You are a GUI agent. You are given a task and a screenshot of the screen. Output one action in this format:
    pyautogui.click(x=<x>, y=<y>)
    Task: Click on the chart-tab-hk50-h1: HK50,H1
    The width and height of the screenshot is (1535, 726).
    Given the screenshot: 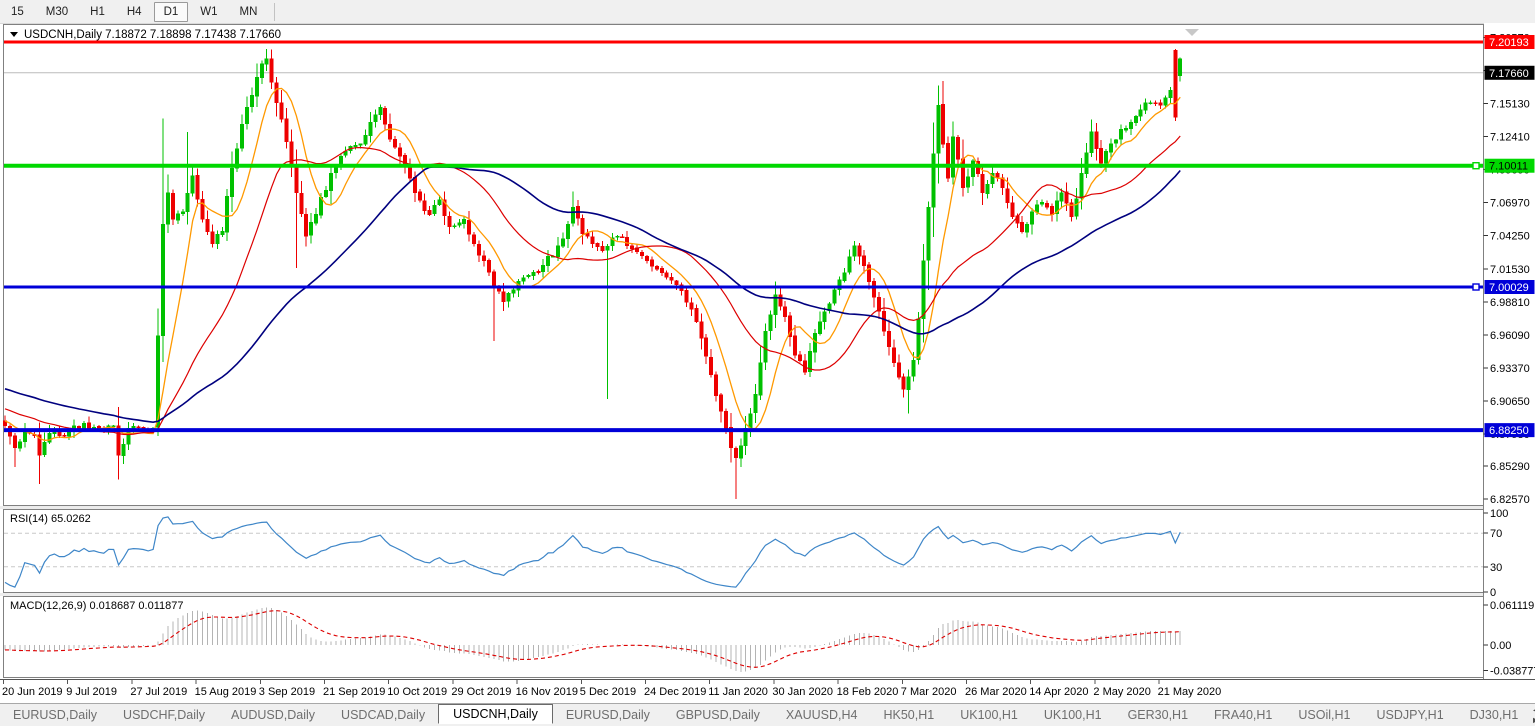 What is the action you would take?
    pyautogui.click(x=908, y=715)
    